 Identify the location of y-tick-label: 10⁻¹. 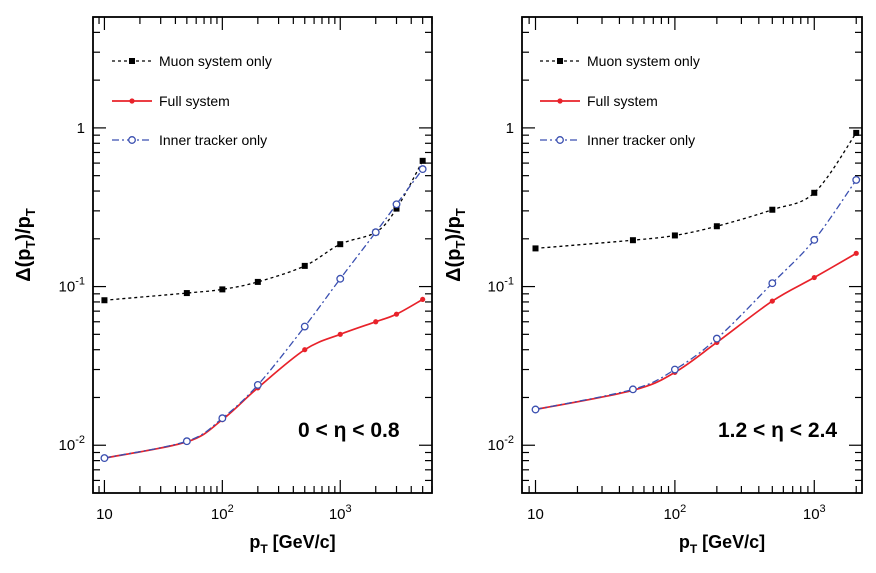
(501, 286).